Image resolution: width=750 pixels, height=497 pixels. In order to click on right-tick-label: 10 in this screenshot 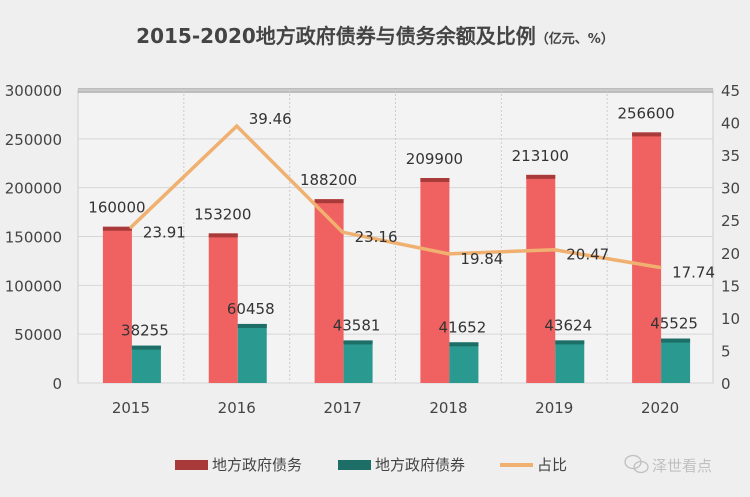, I will do `click(730, 319)`.